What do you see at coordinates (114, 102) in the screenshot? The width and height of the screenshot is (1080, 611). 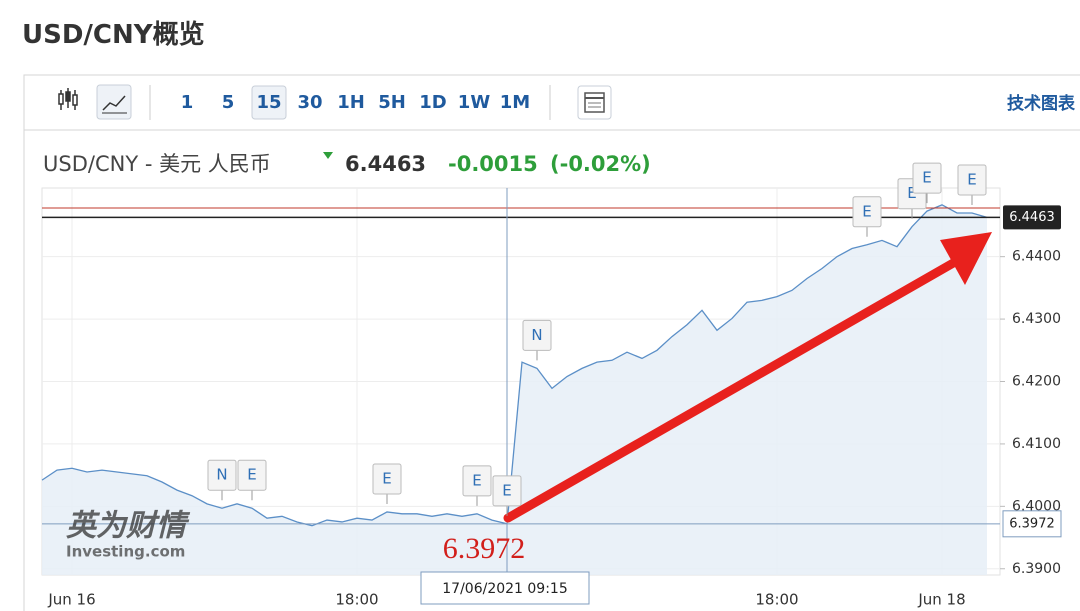 I see `line-icon` at bounding box center [114, 102].